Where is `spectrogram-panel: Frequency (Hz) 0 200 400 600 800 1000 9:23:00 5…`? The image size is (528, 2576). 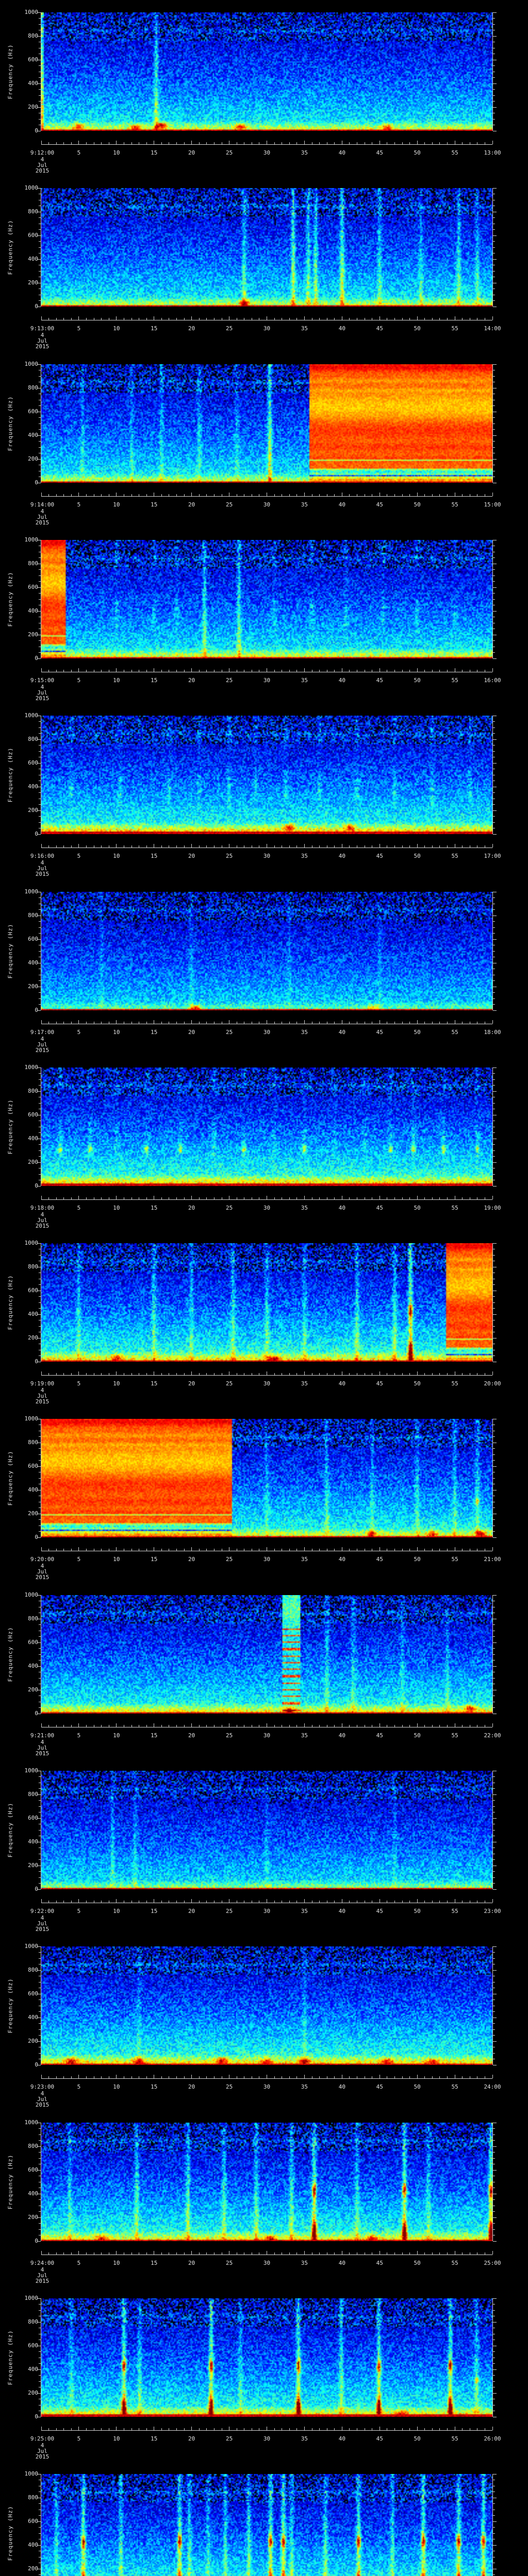 spectrogram-panel: Frequency (Hz) 0 200 400 600 800 1000 9:23:00 5… is located at coordinates (264, 2022).